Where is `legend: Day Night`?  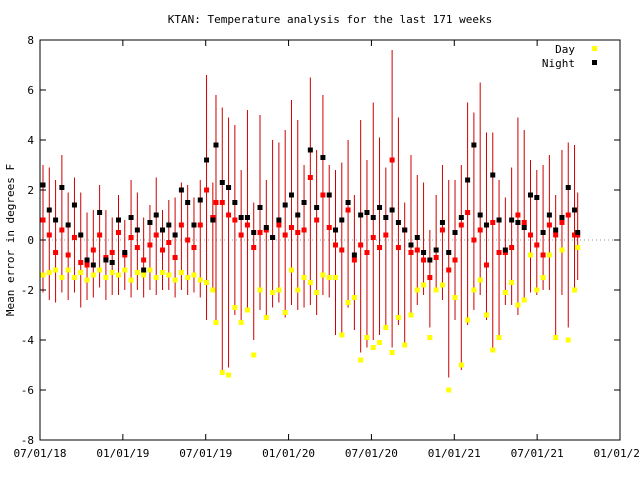
legend: Day Night is located at coordinates (569, 56).